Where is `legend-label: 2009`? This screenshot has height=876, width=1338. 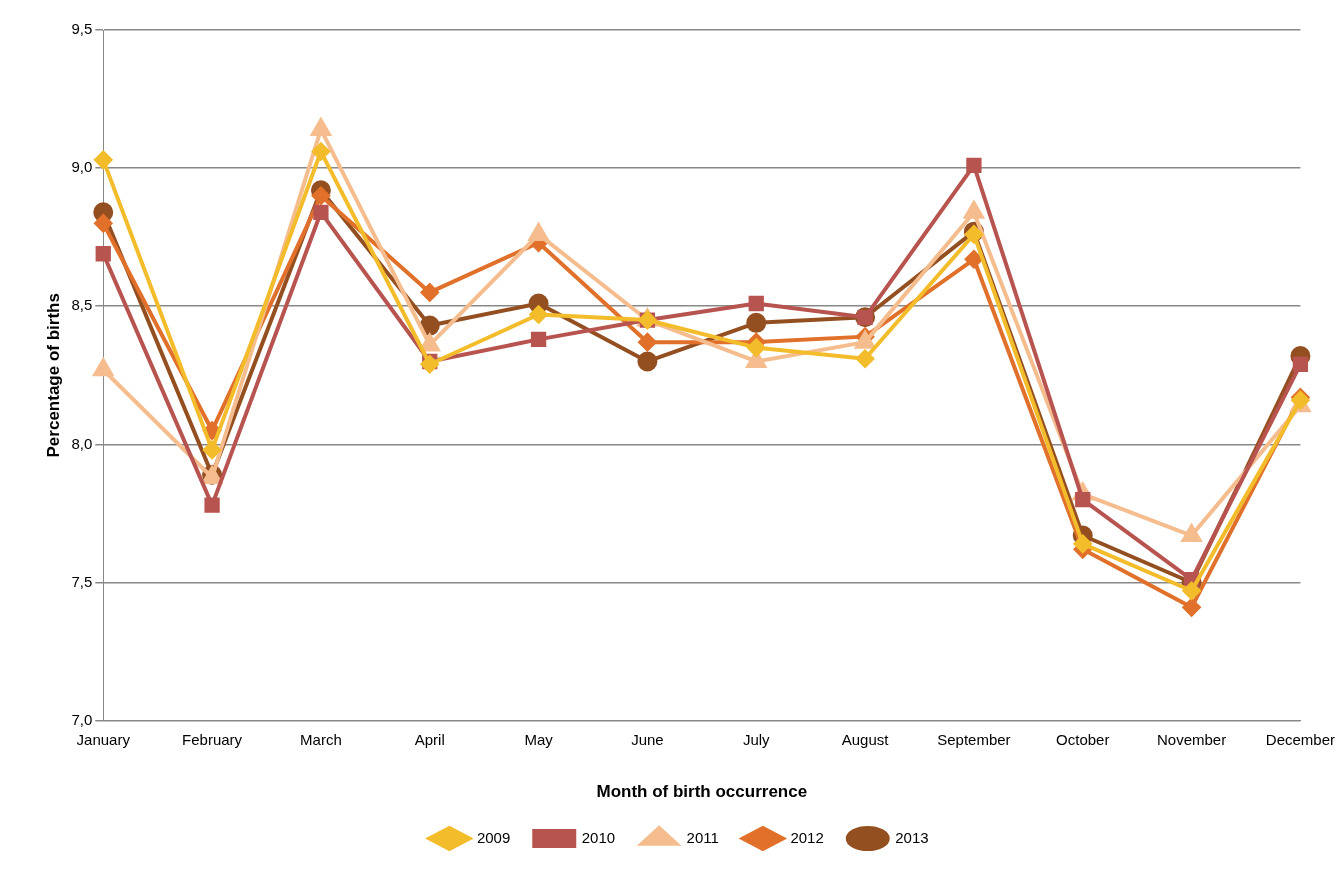
legend-label: 2009 is located at coordinates (493, 837).